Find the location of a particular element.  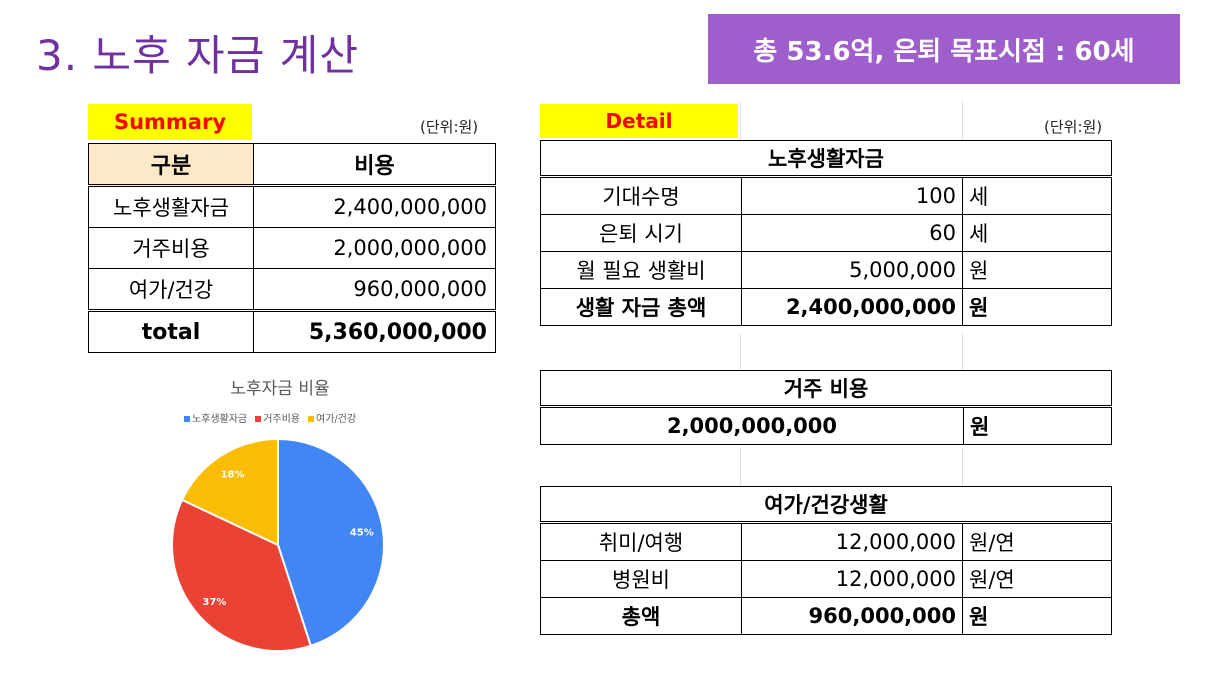

detail-cell-label: 기대수명 is located at coordinates (641, 195).